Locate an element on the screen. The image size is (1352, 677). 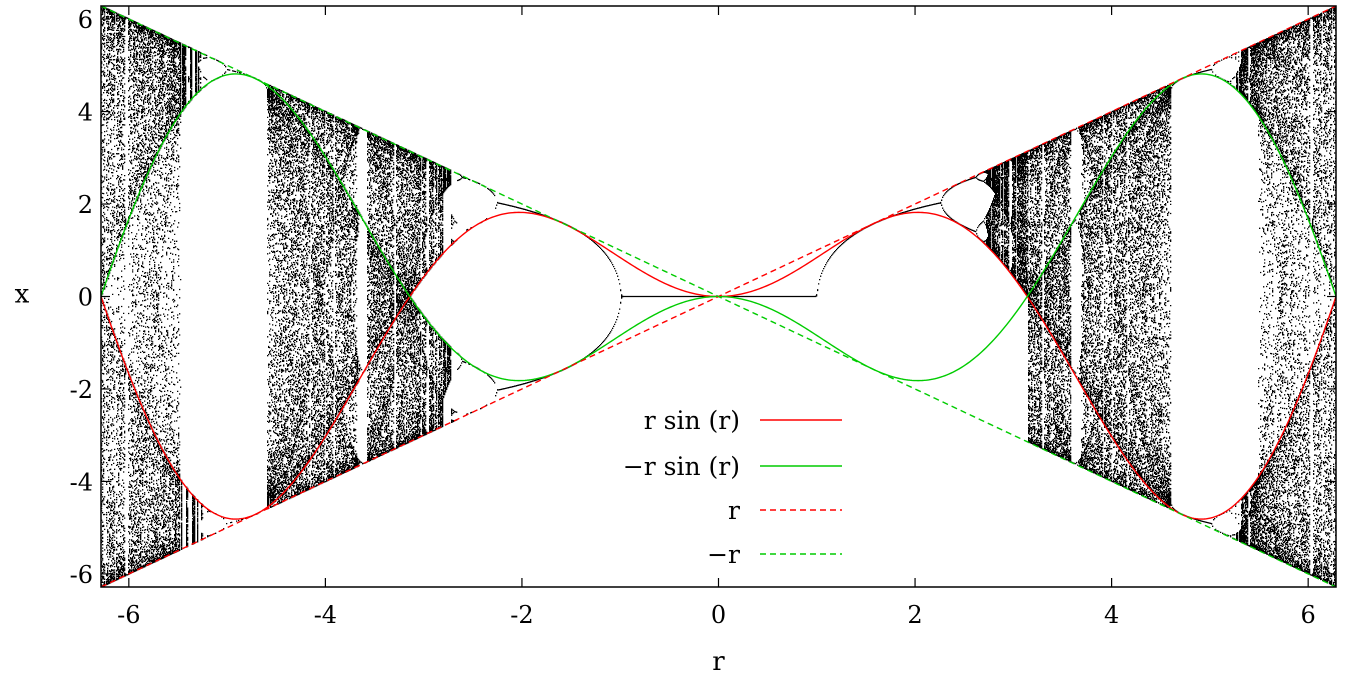
x-tick-label: -2 is located at coordinates (521, 615).